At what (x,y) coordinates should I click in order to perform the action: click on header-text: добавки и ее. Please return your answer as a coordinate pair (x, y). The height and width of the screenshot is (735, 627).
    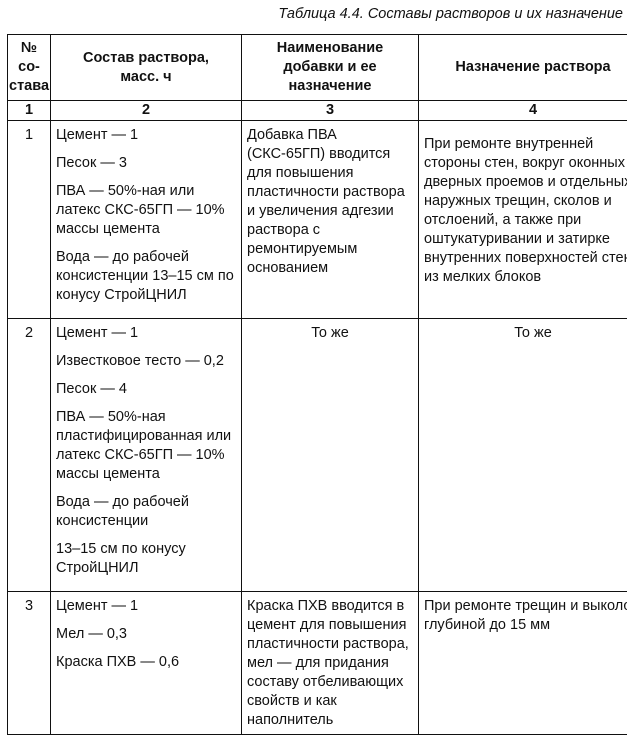
    Looking at the image, I should click on (329, 67).